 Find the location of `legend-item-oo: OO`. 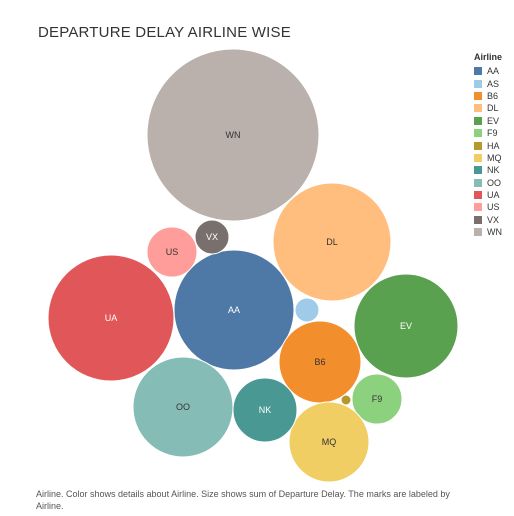

legend-item-oo: OO is located at coordinates (488, 183).